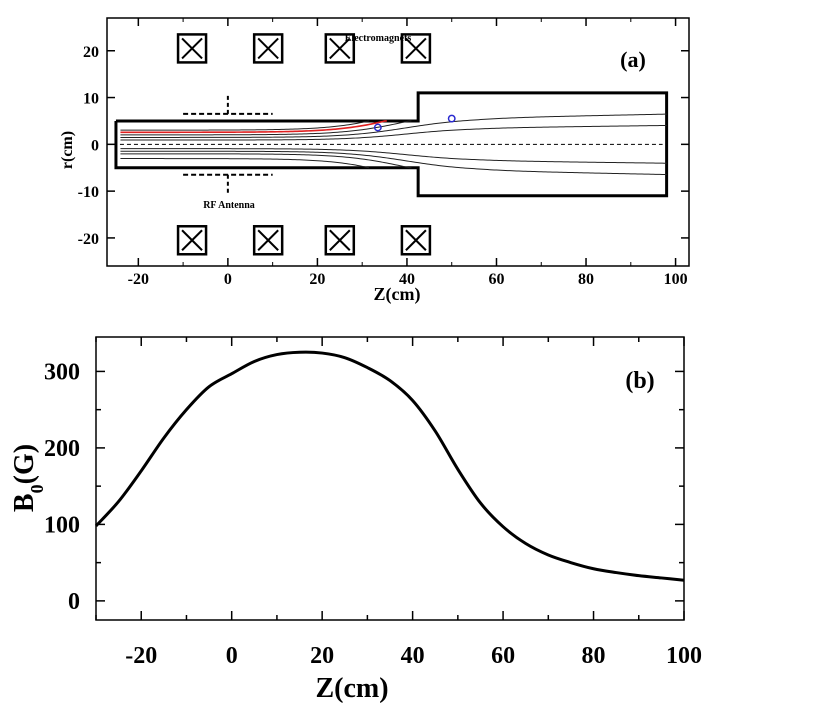  Describe the element at coordinates (91, 99) in the screenshot. I see `y-tick-label: 10` at that location.